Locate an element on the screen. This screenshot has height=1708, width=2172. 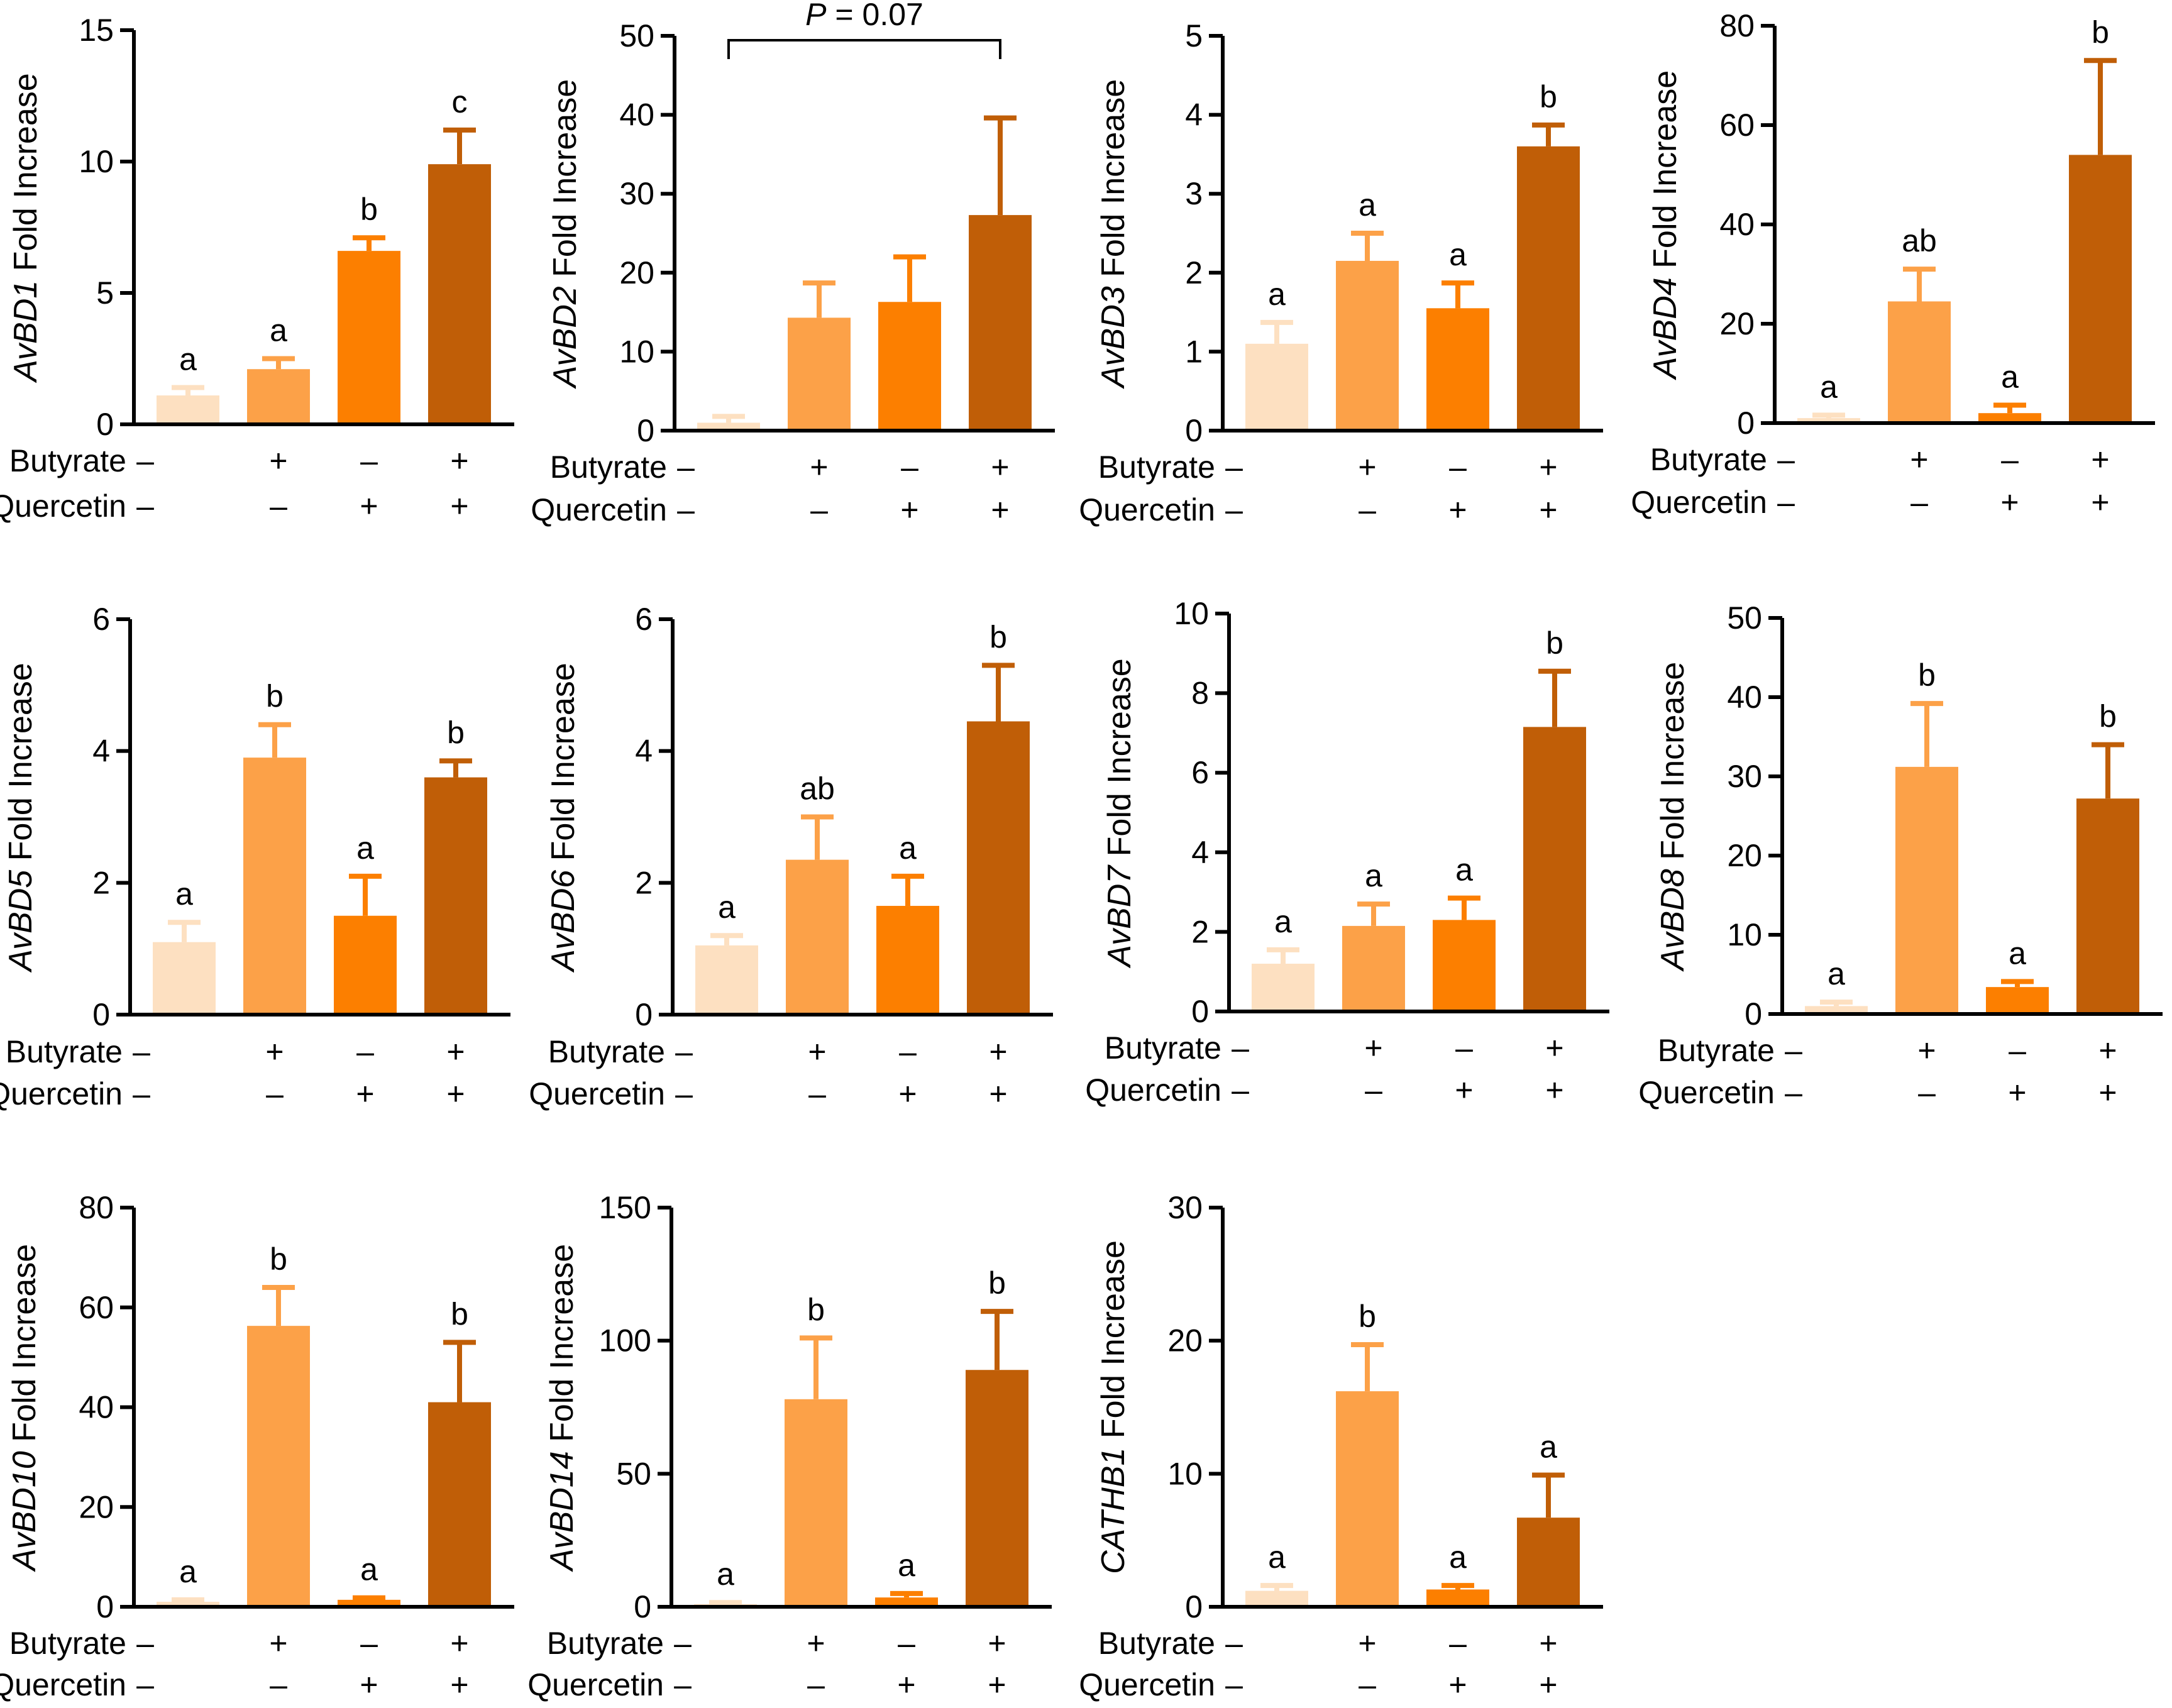
y-axis-title: AvBD2 Fold Increase is located at coordinates (565, 234).